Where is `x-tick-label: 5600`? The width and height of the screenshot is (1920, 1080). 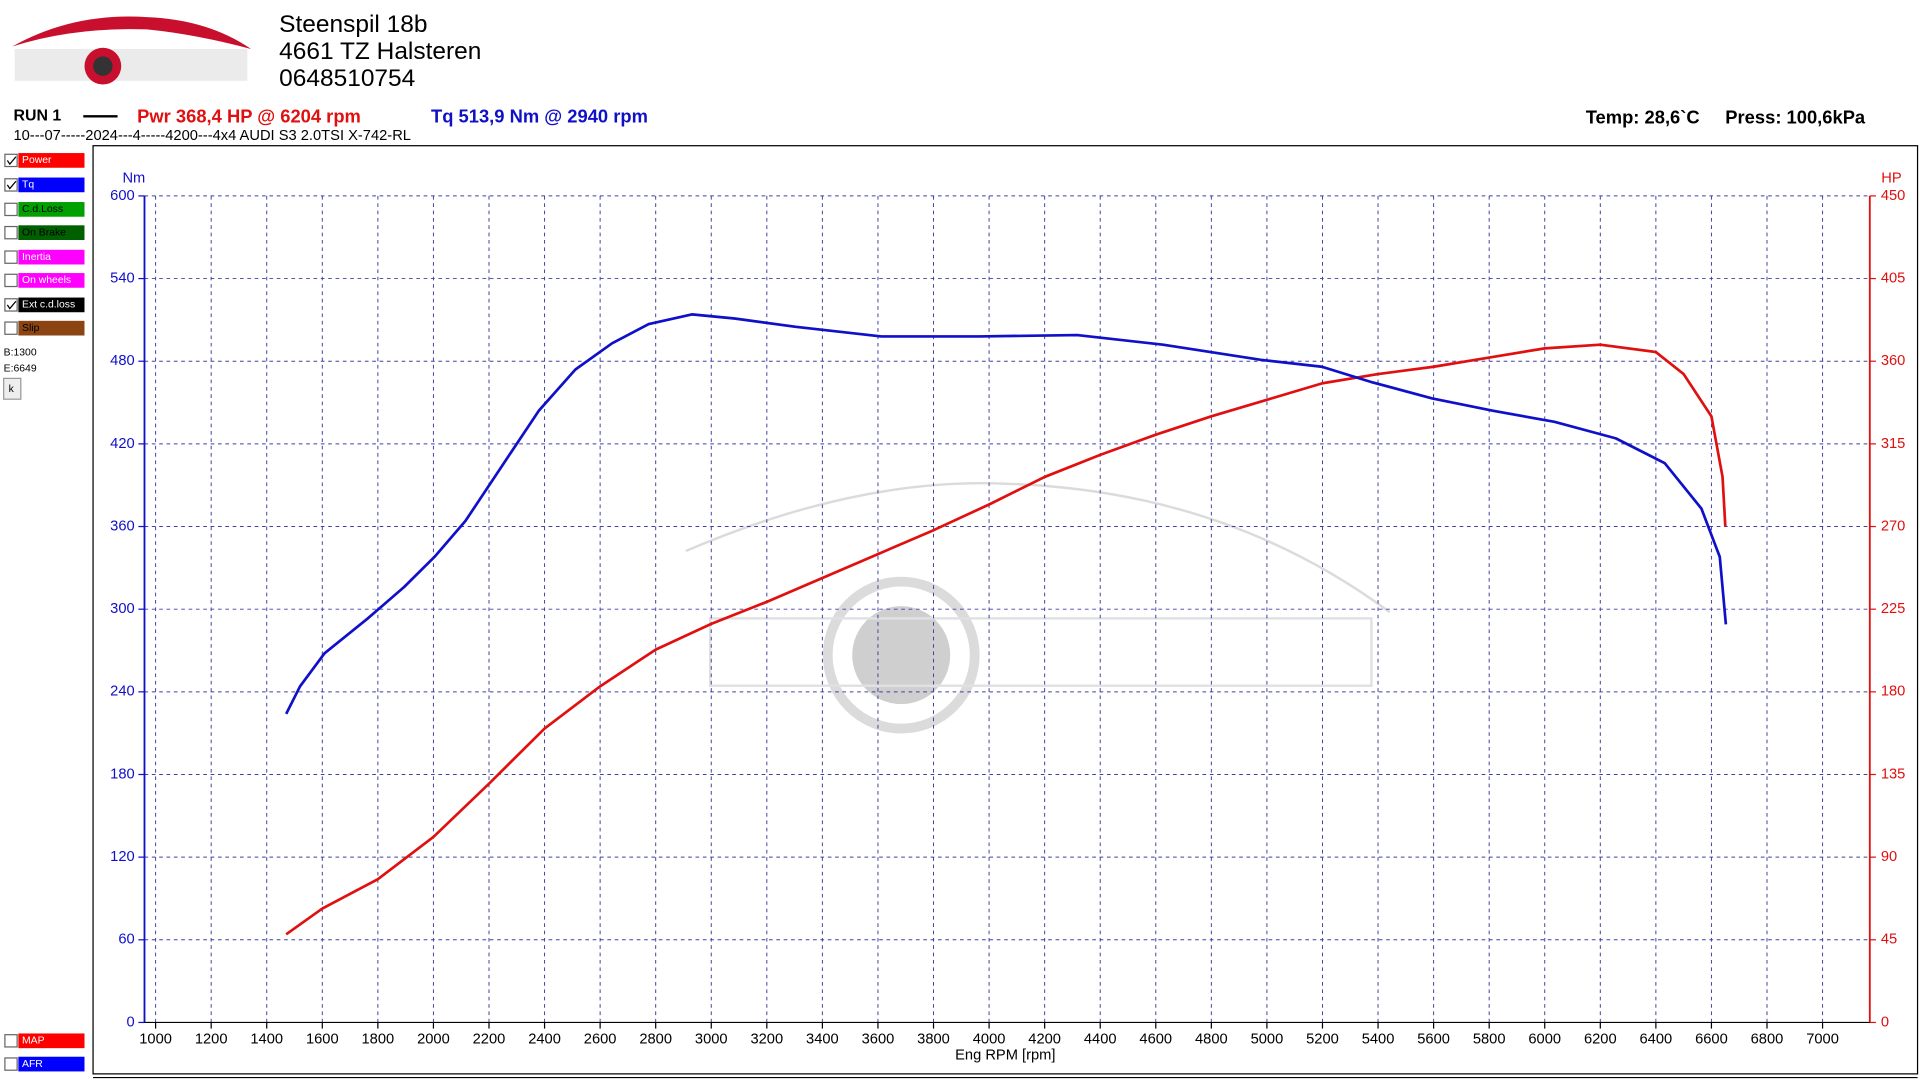
x-tick-label: 5600 is located at coordinates (1433, 1039).